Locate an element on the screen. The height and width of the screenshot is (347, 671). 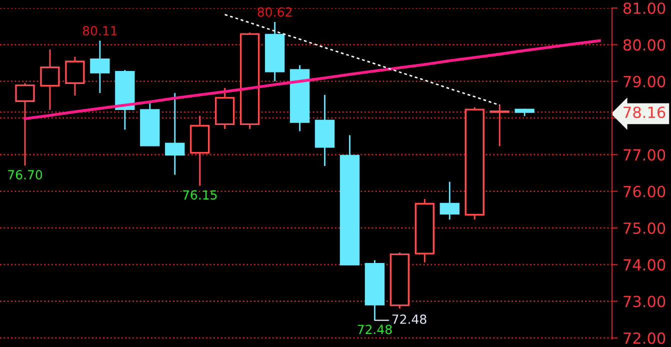
y-tick-label: 73.00 is located at coordinates (645, 302).